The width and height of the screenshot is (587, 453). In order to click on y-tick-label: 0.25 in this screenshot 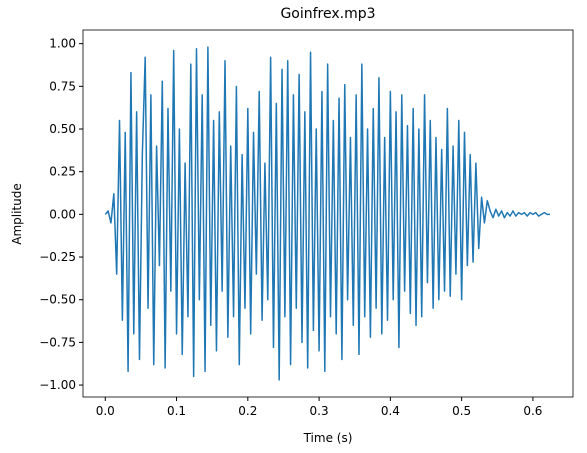, I will do `click(62, 172)`.